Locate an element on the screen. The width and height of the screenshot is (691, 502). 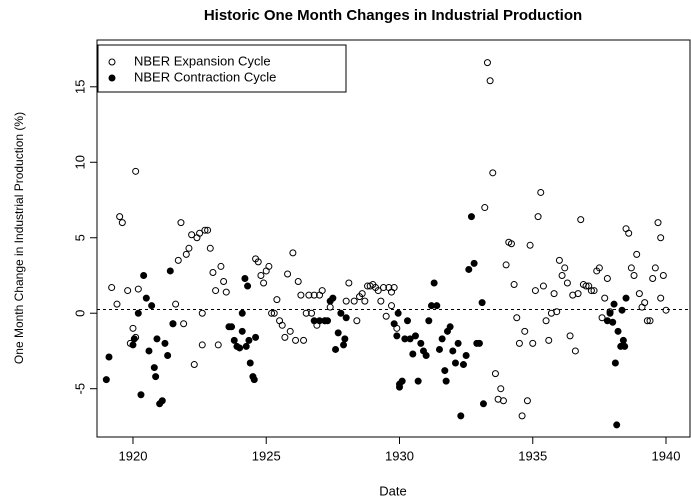
x-tick-label: 1930 is located at coordinates (399, 455).